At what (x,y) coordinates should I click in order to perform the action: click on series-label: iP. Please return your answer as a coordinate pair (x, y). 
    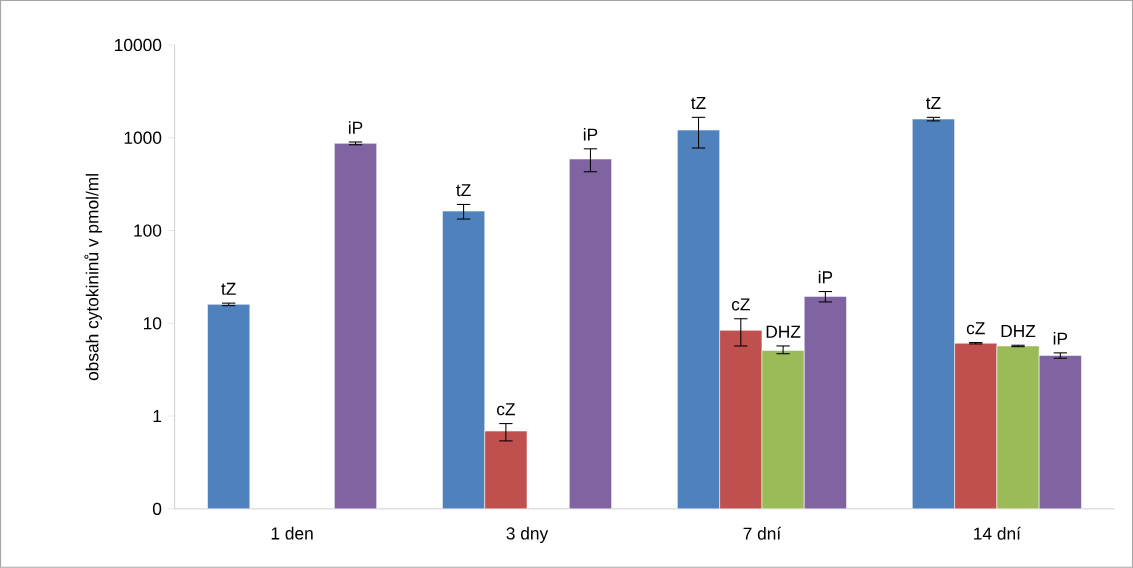
    Looking at the image, I should click on (355, 127).